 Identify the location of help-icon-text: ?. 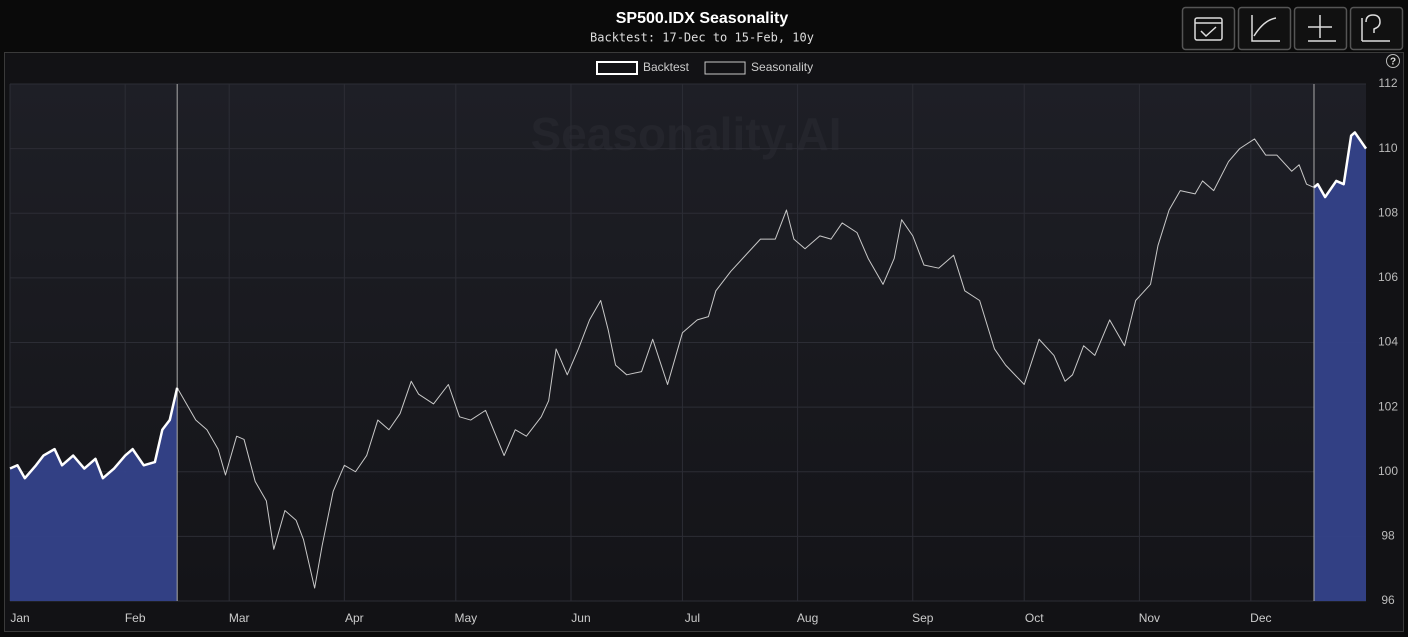
(1393, 62).